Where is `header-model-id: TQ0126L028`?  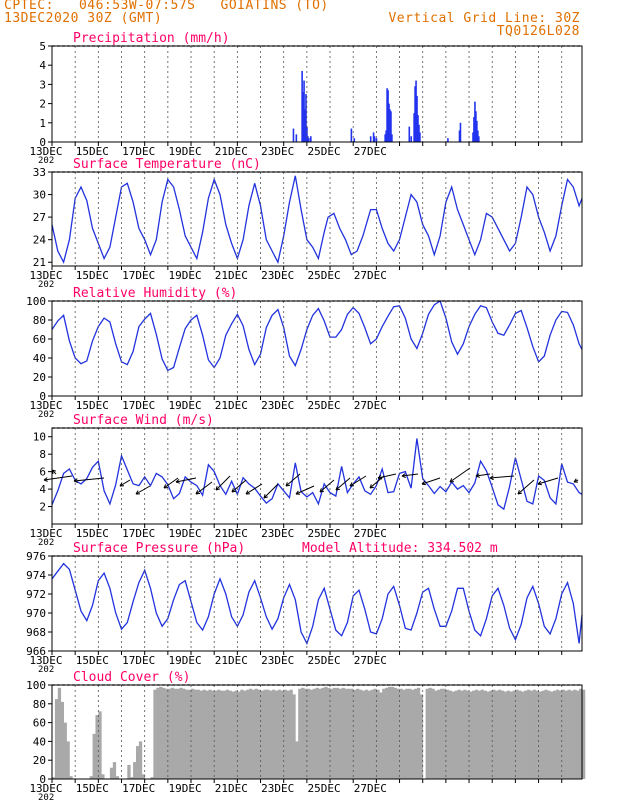 header-model-id: TQ0126L028 is located at coordinates (538, 31).